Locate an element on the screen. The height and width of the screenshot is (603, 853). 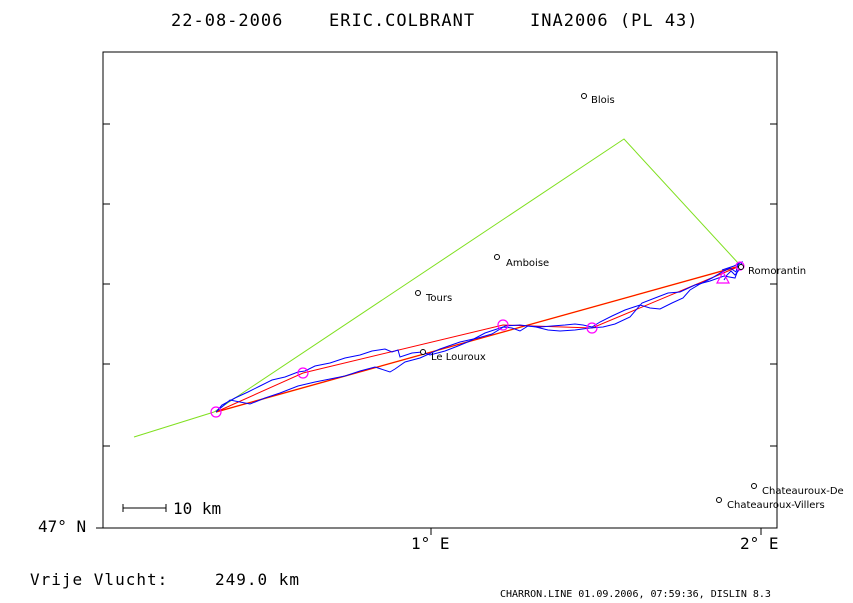
city-marker-le-louroux is located at coordinates (423, 352).